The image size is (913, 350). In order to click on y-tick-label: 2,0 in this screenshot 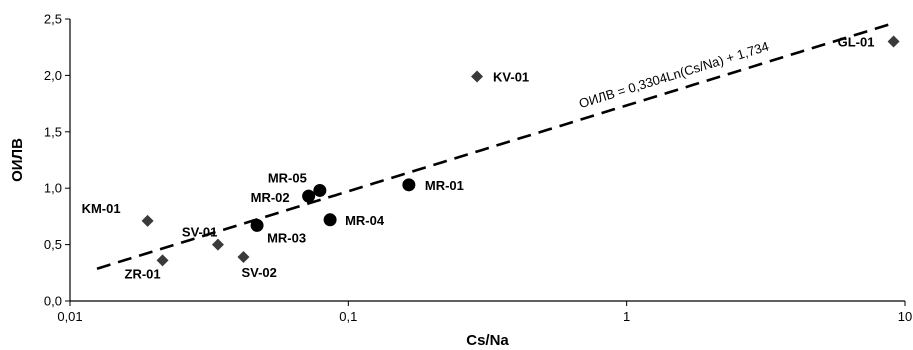, I will do `click(53, 75)`.